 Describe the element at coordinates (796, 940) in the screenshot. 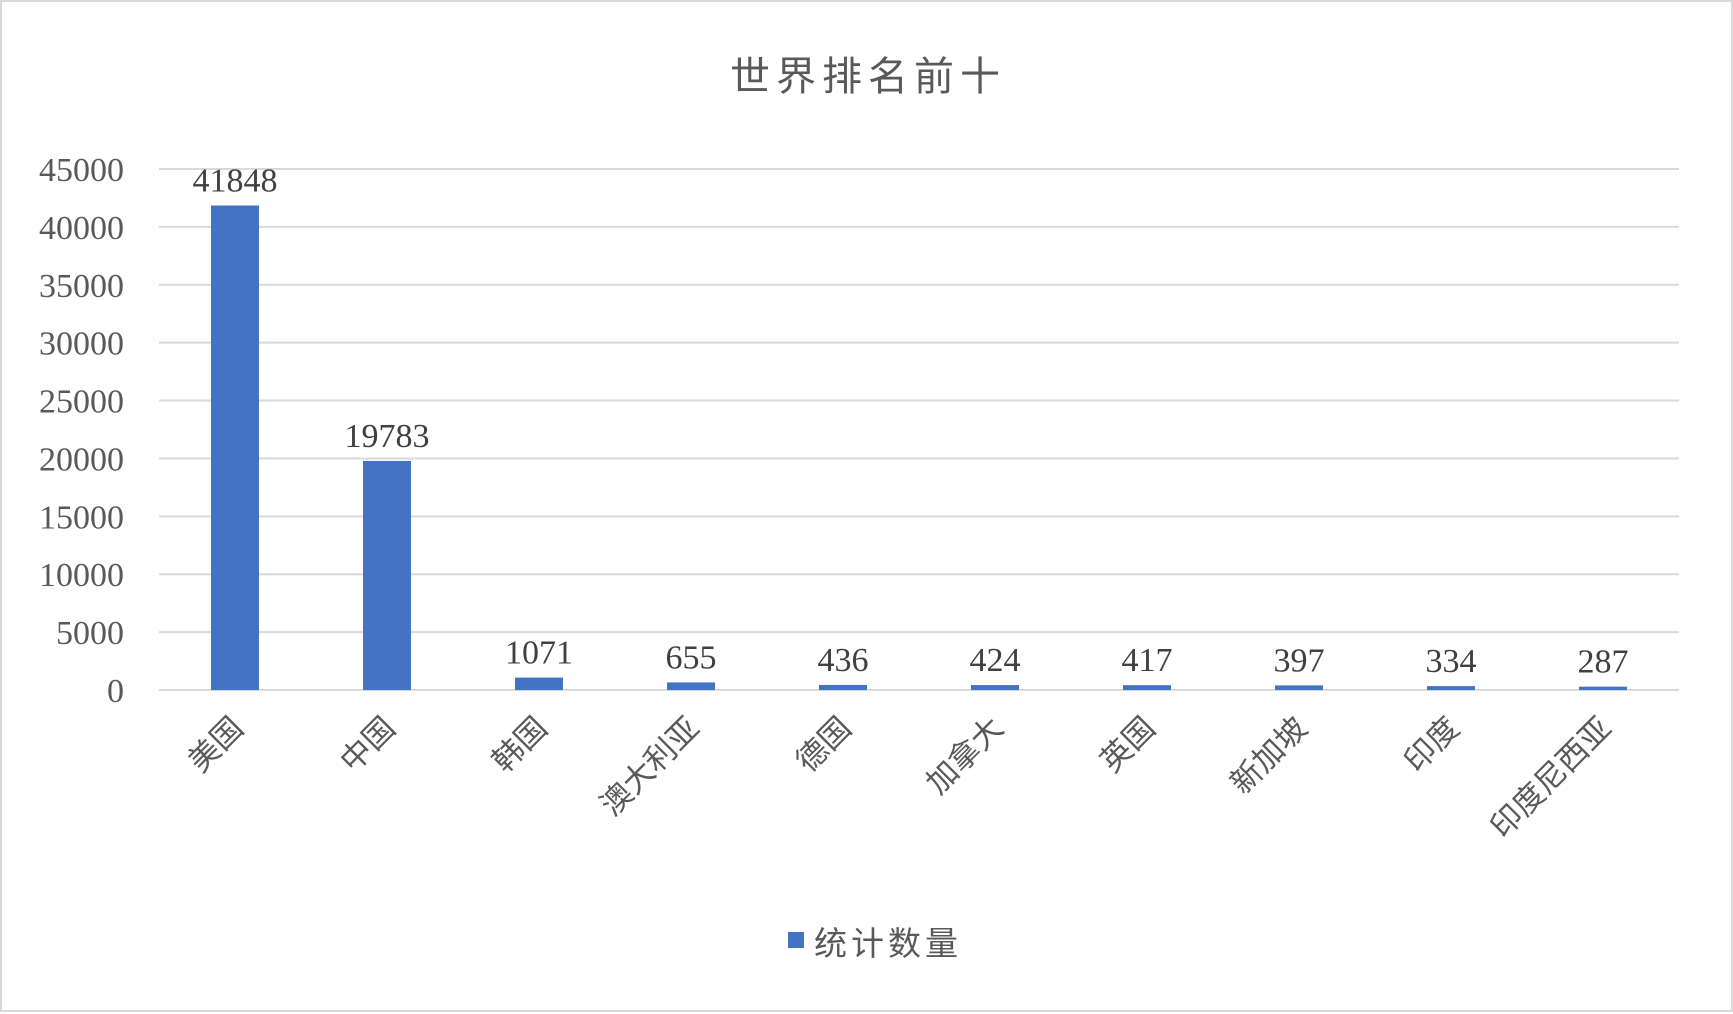

I see `legend-swatch` at that location.